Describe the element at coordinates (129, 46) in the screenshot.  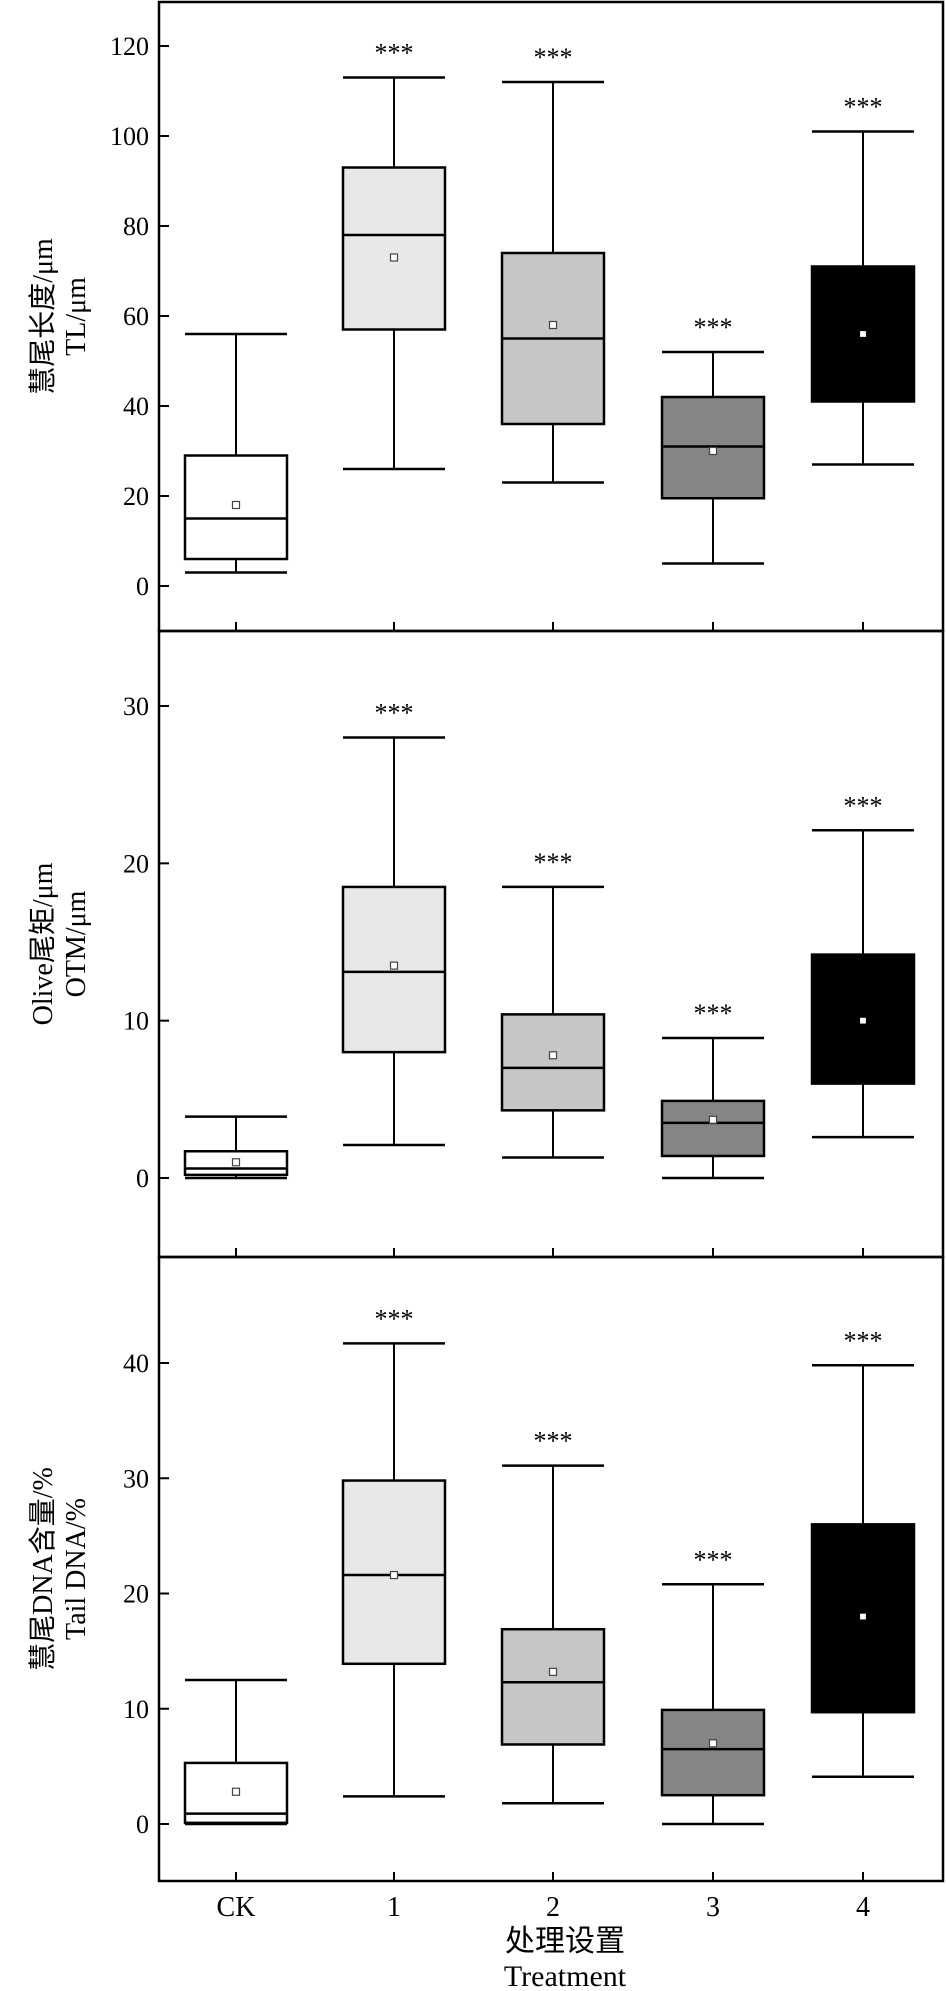
I see `y-tick-label: 120` at that location.